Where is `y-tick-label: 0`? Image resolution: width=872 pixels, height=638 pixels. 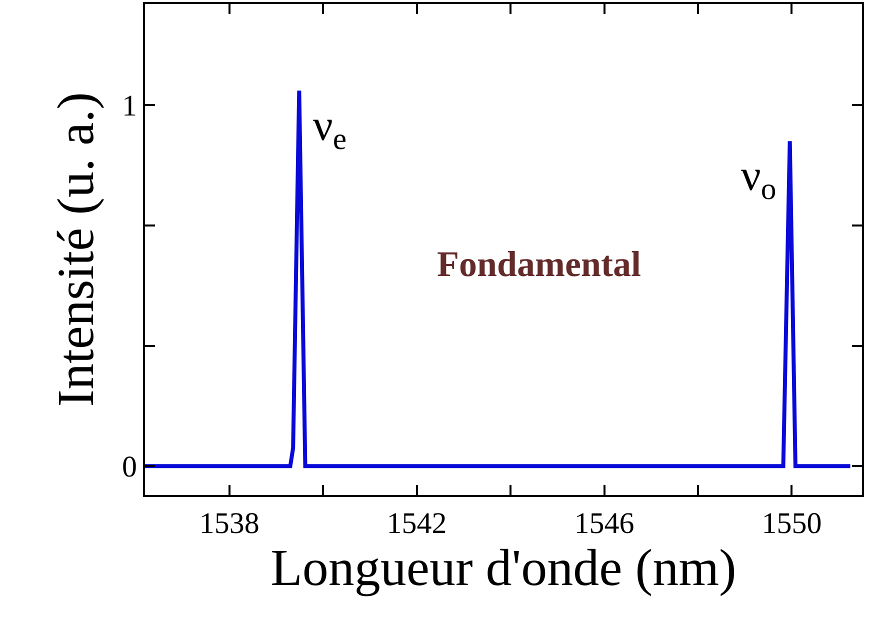
y-tick-label: 0 is located at coordinates (129, 467).